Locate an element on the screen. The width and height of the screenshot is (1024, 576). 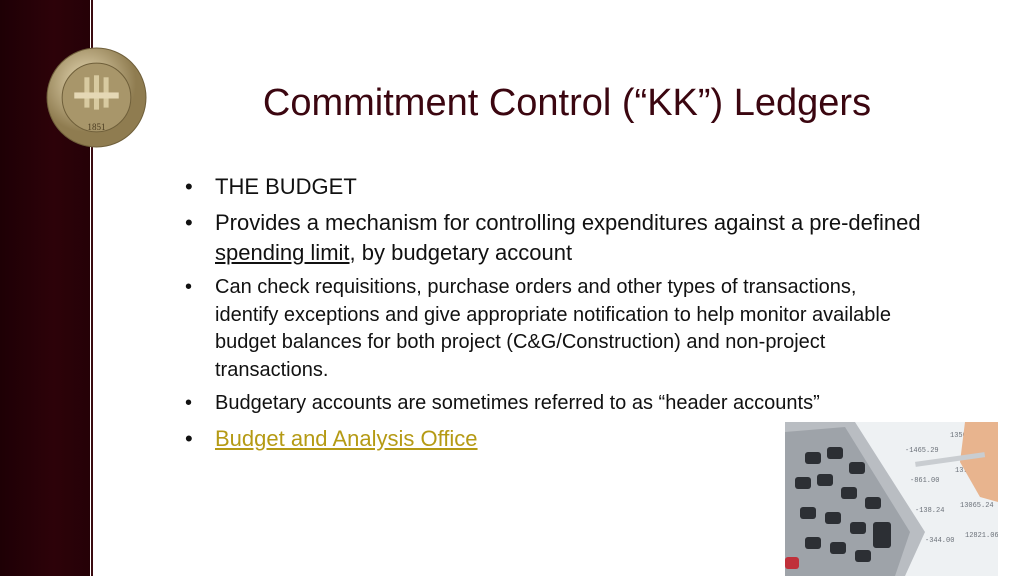
svg-text: -861.00 is located at coordinates (924, 481).